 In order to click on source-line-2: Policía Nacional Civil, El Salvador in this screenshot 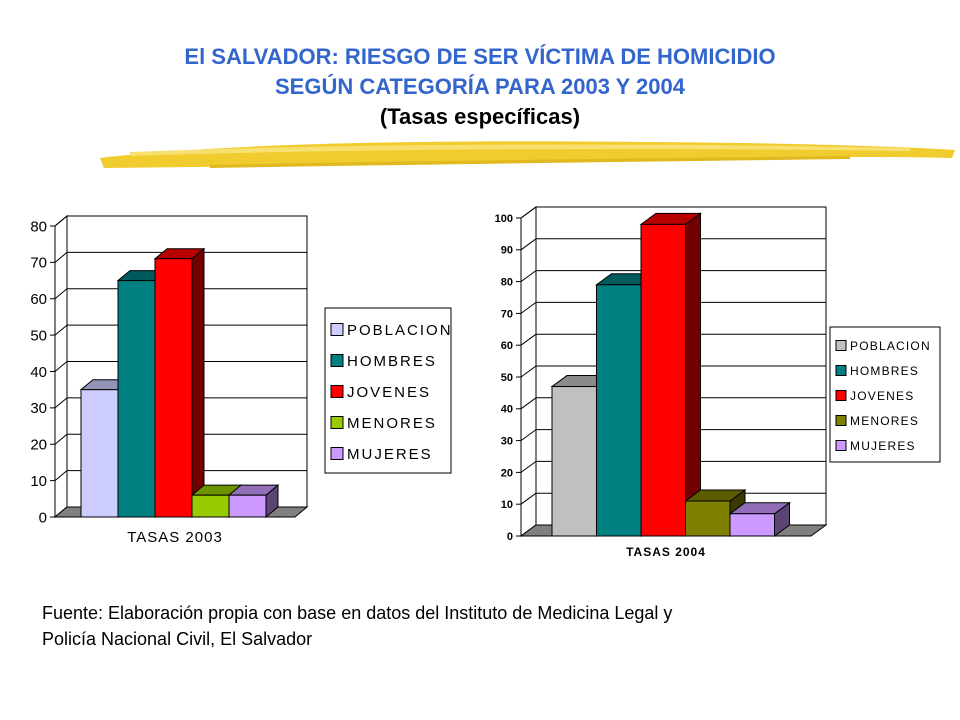, I will do `click(177, 639)`.